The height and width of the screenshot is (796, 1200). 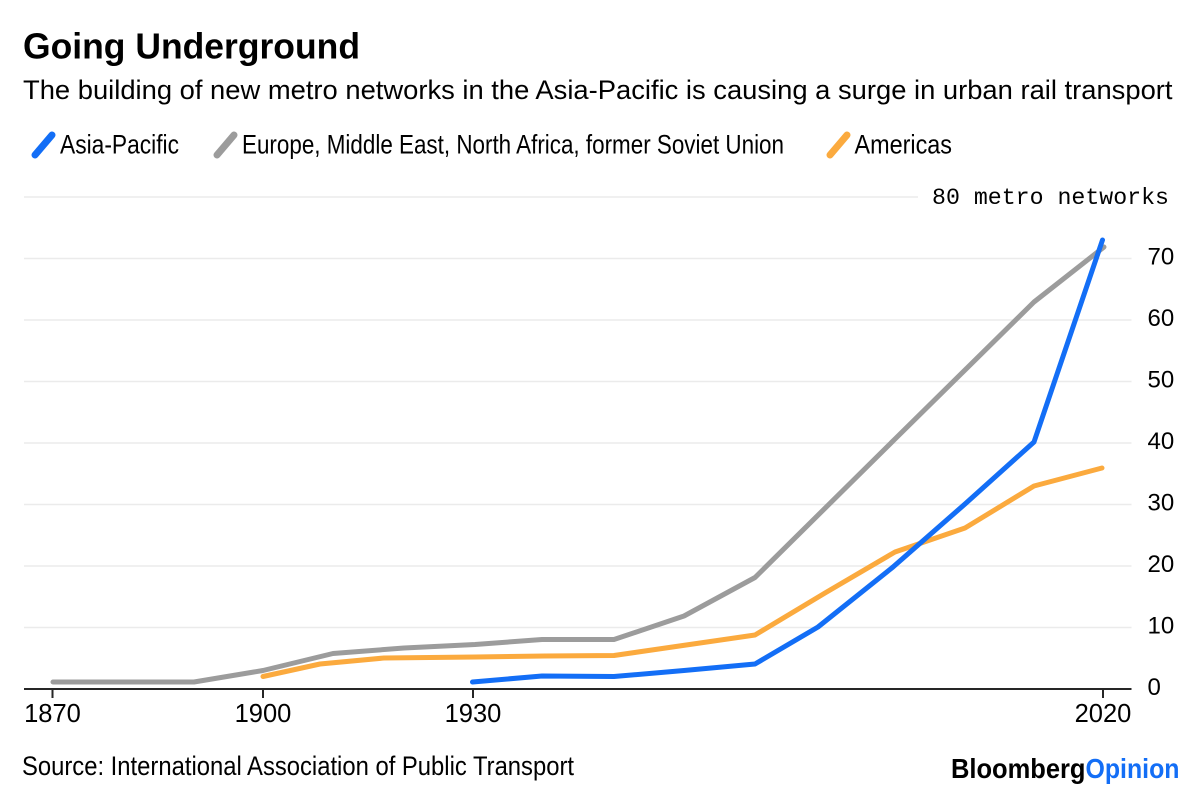 I want to click on svg-text: 60, so click(x=1161, y=318).